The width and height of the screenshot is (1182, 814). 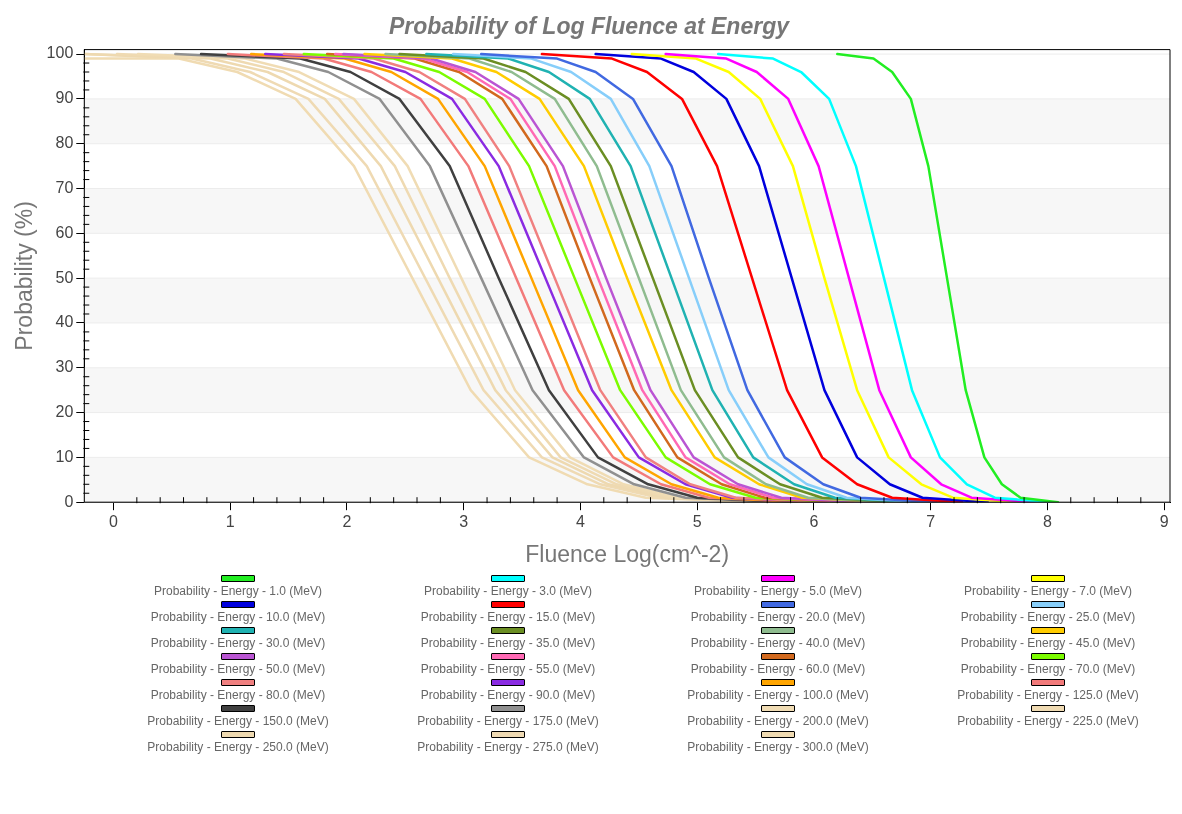 What do you see at coordinates (697, 522) in the screenshot?
I see `x-tick-label: 5` at bounding box center [697, 522].